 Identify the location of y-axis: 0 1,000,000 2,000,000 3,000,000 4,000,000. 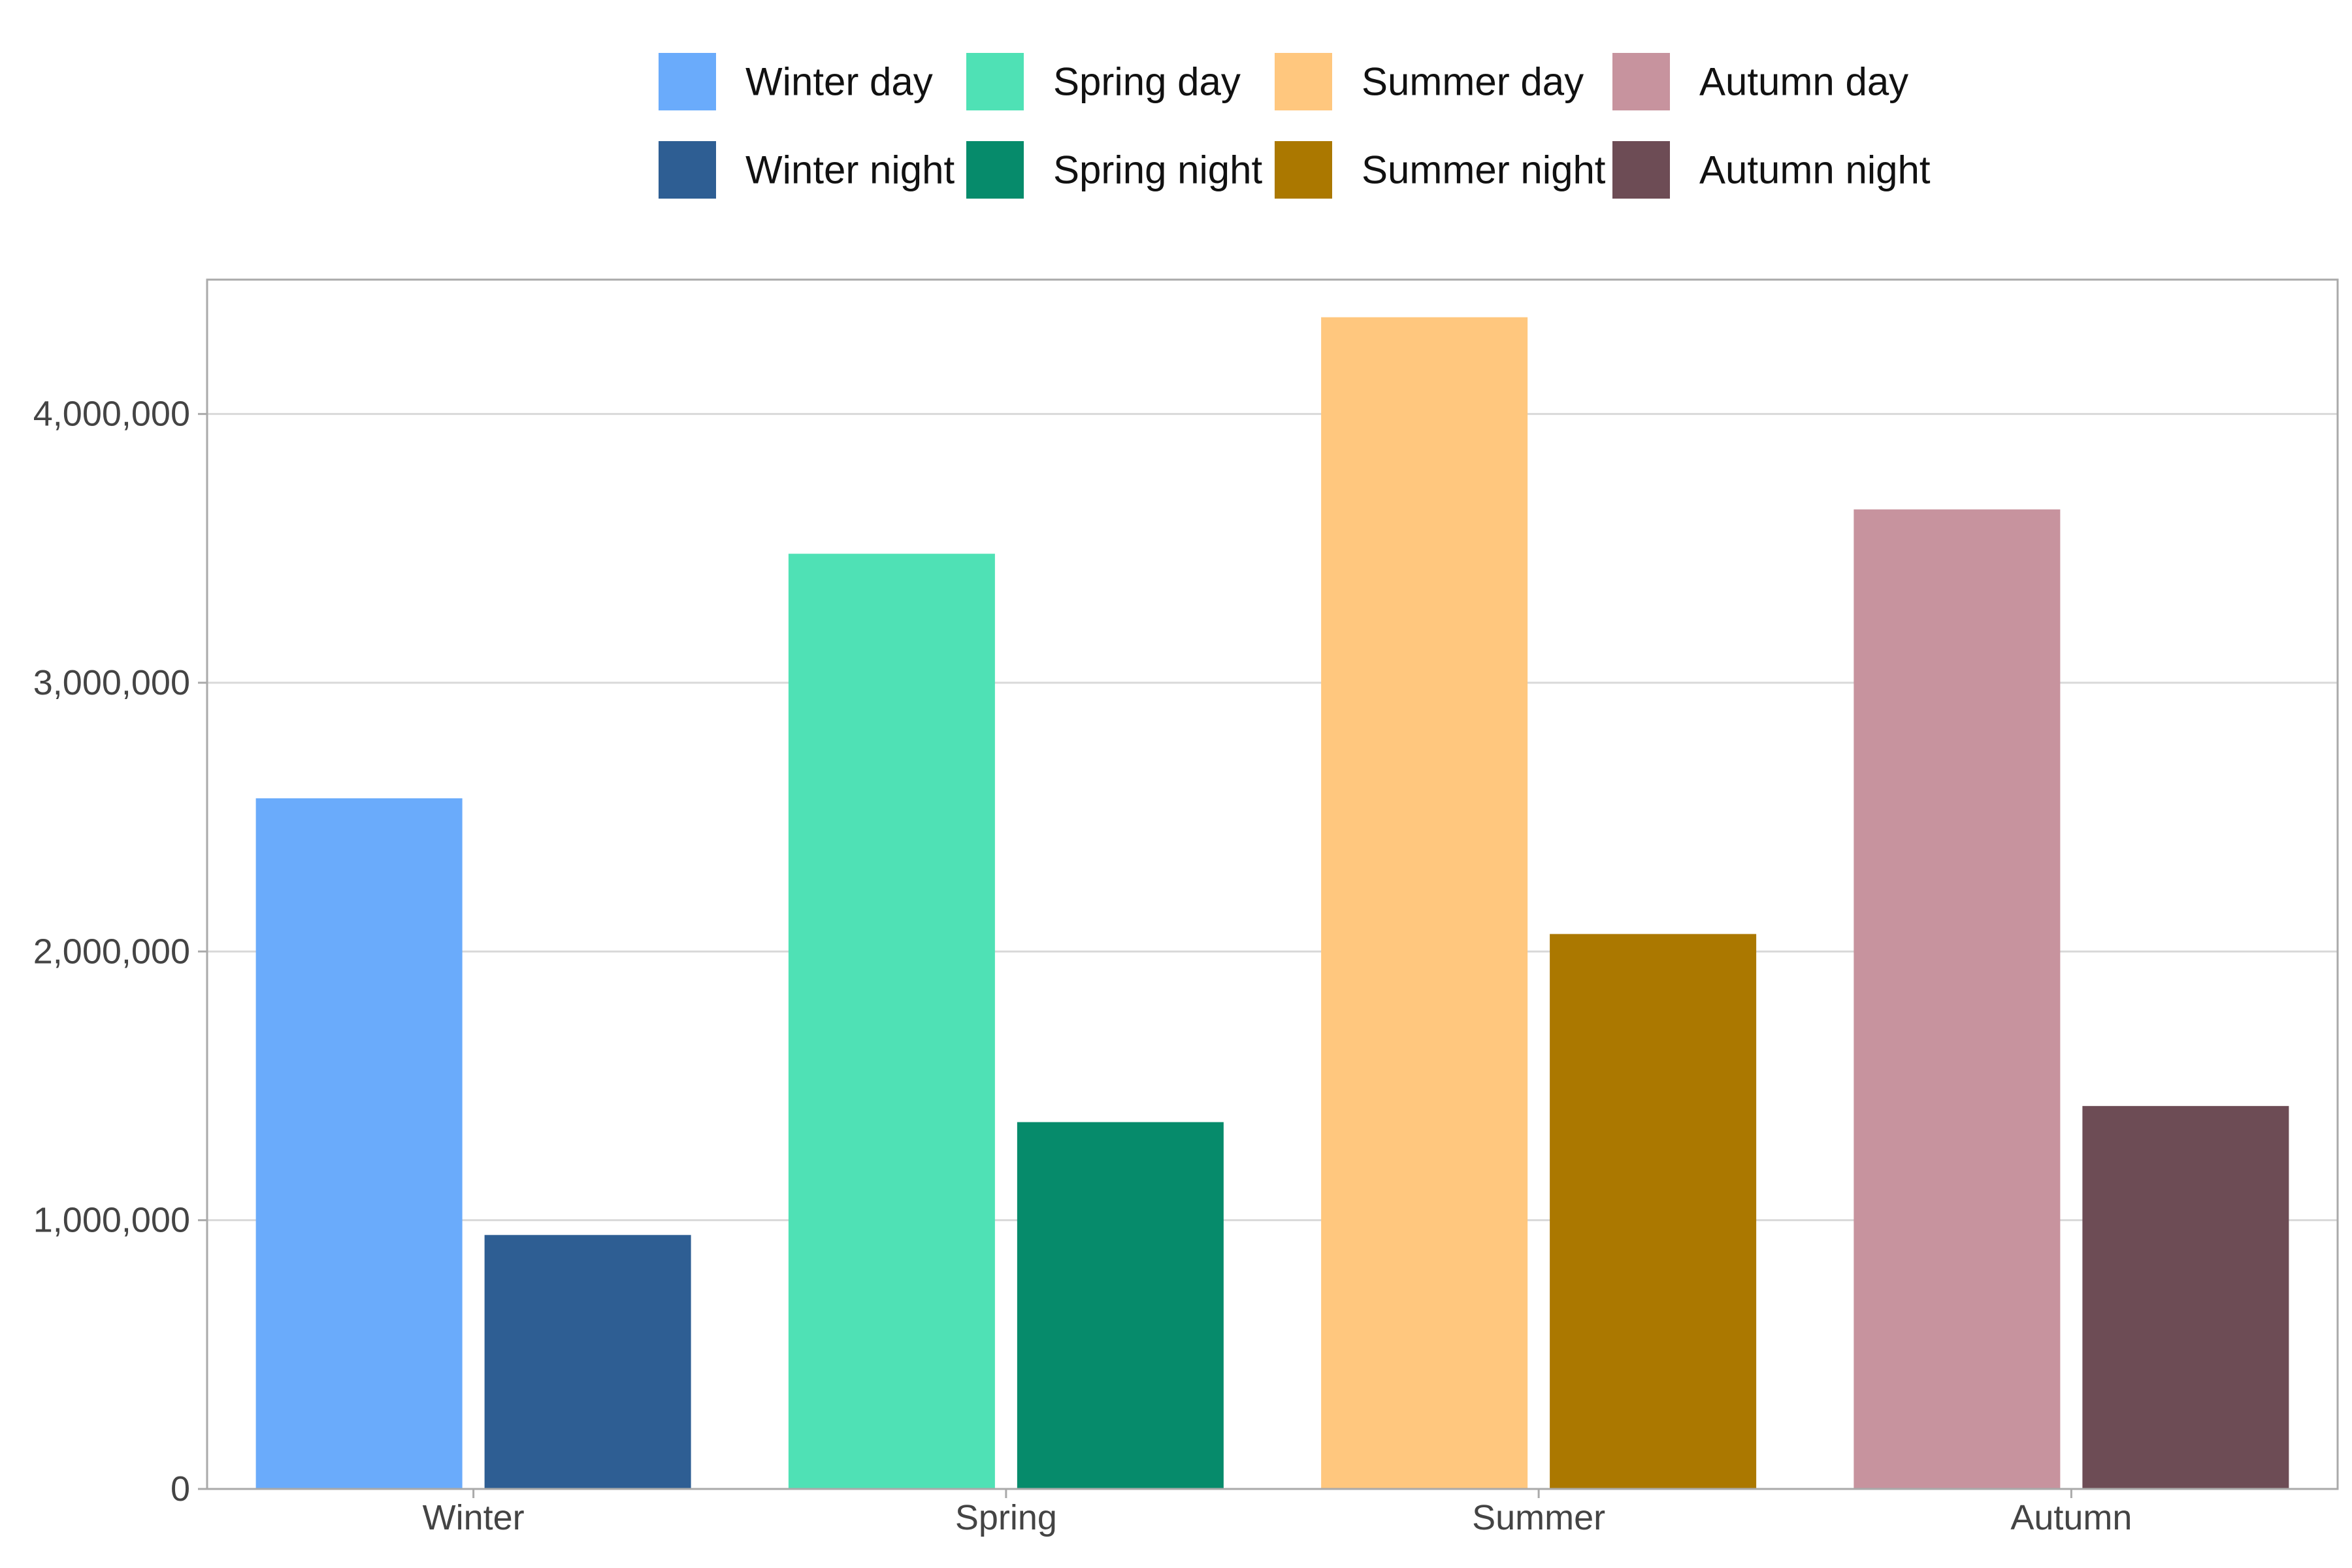
(120, 952).